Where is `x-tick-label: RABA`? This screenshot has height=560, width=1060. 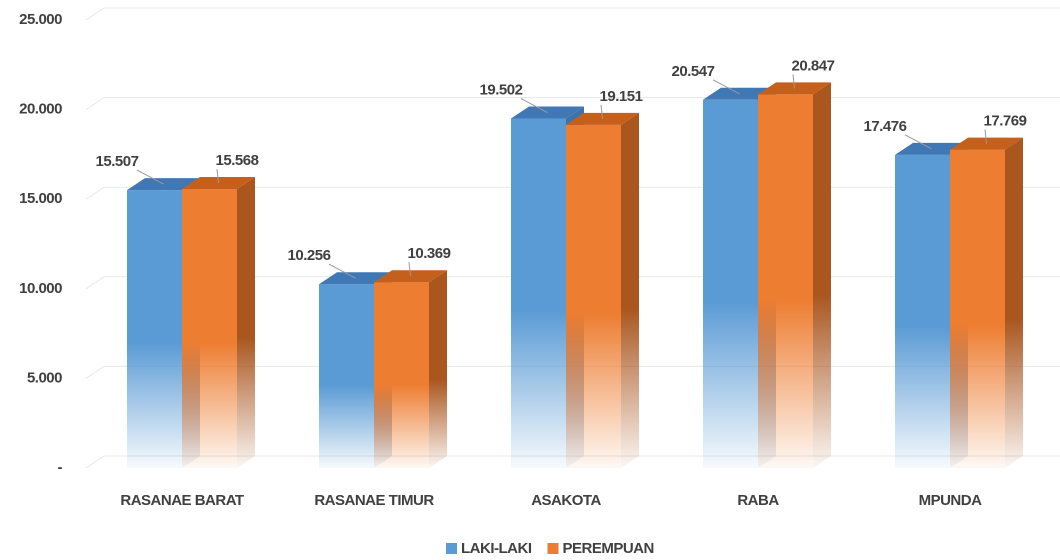
x-tick-label: RABA is located at coordinates (758, 500).